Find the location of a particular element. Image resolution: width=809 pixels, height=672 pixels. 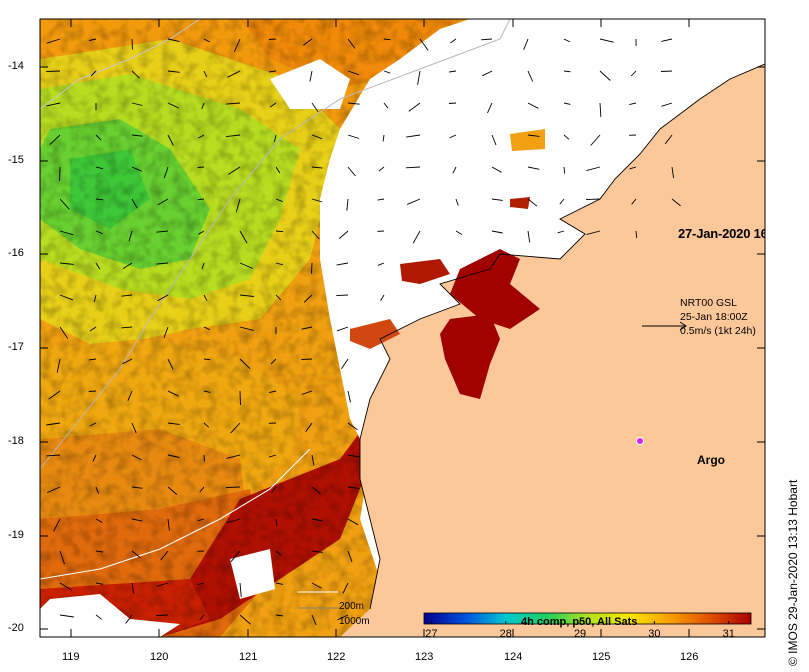

isobath-1000-label: 1000m is located at coordinates (354, 621).